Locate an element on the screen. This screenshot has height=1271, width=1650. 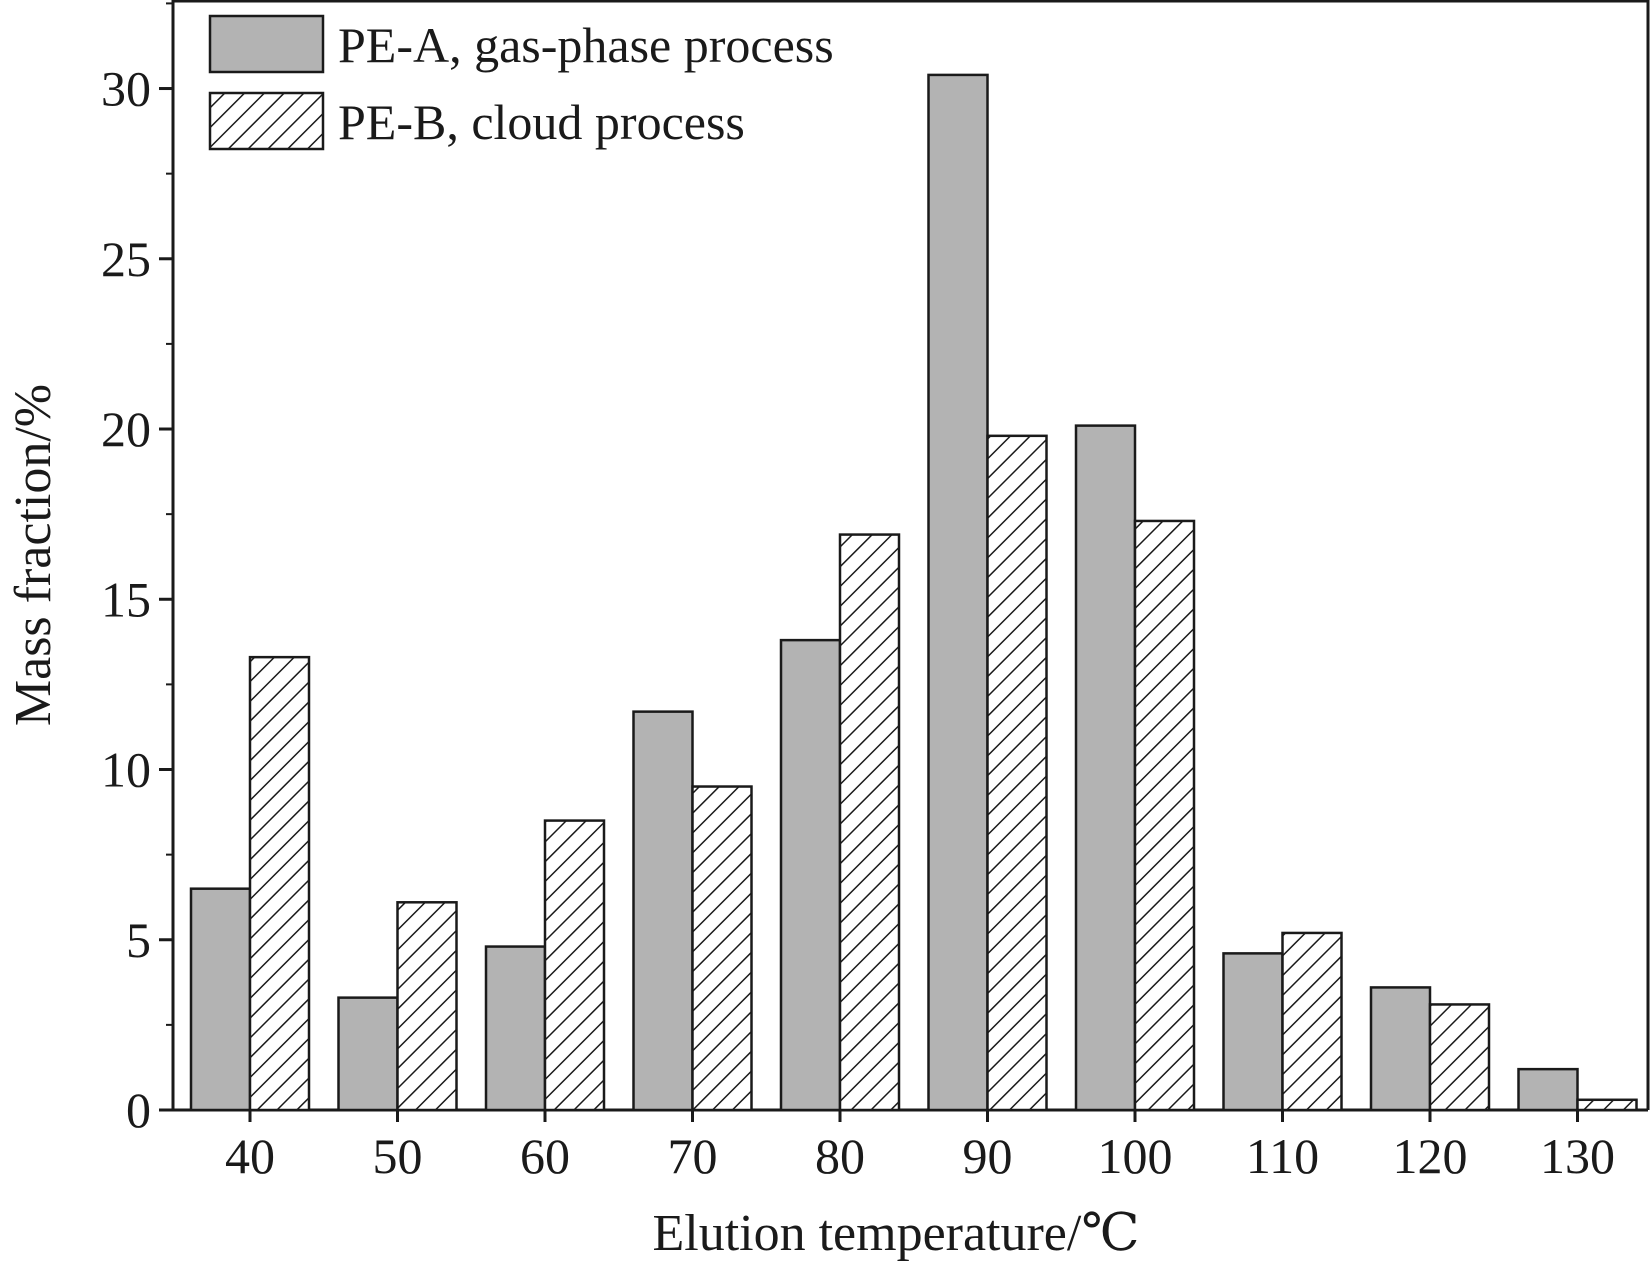
y-tick-label: 10 is located at coordinates (126, 770).